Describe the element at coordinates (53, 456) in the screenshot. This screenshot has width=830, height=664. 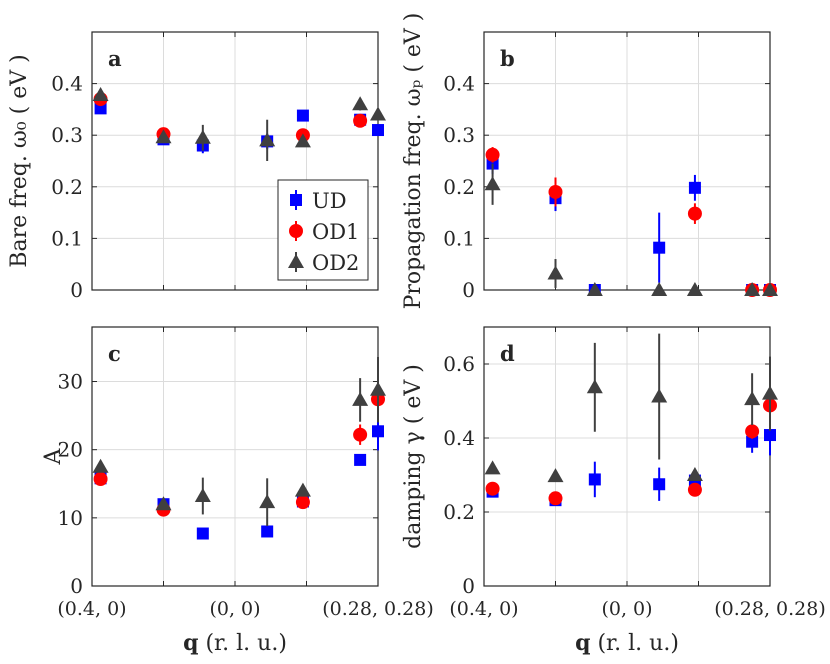
I see `y-axis-label-c: A` at that location.